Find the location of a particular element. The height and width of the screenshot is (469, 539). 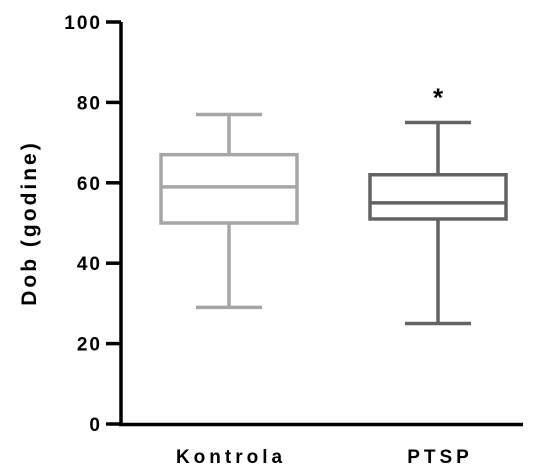

annotations: * is located at coordinates (438, 97).